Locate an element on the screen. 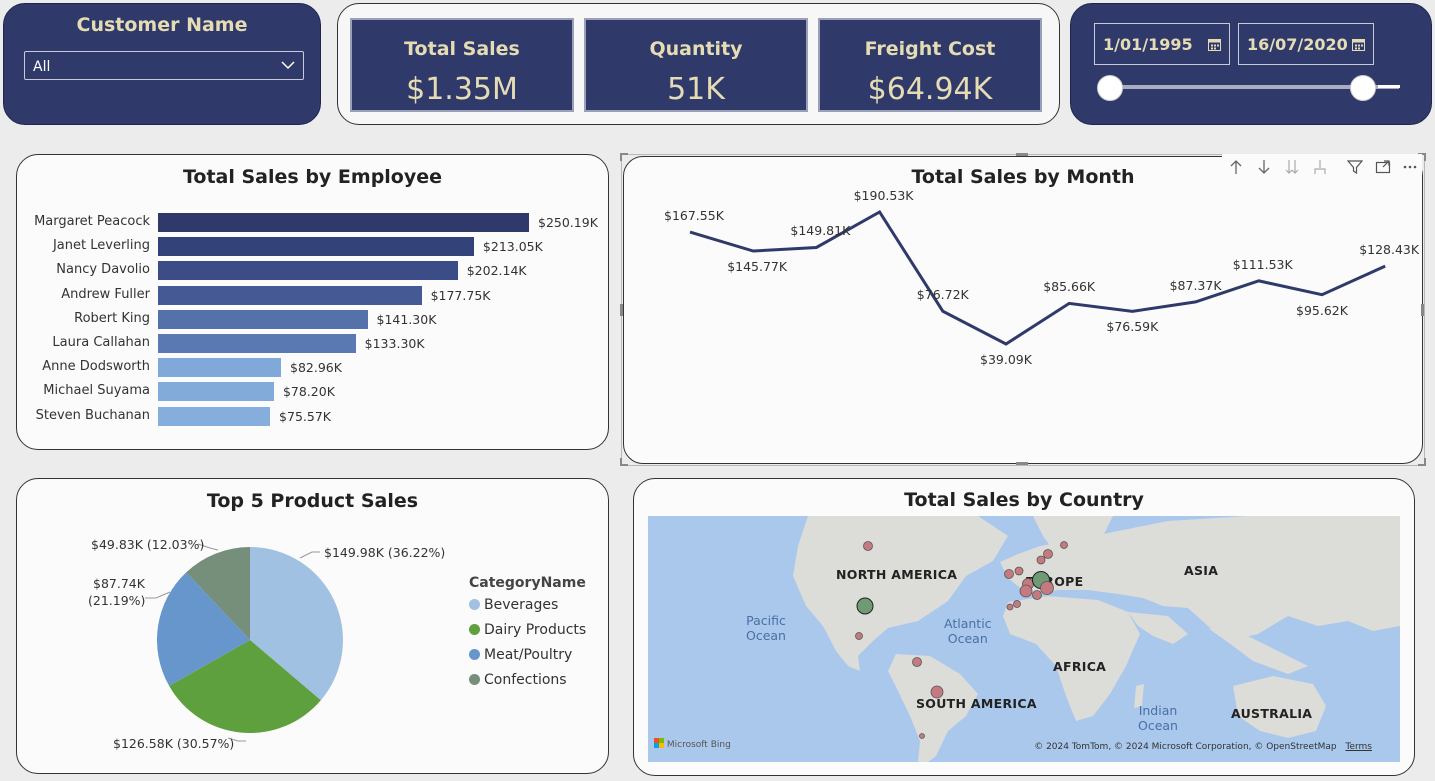 The height and width of the screenshot is (781, 1435). date-slider-start-handle is located at coordinates (1110, 88).